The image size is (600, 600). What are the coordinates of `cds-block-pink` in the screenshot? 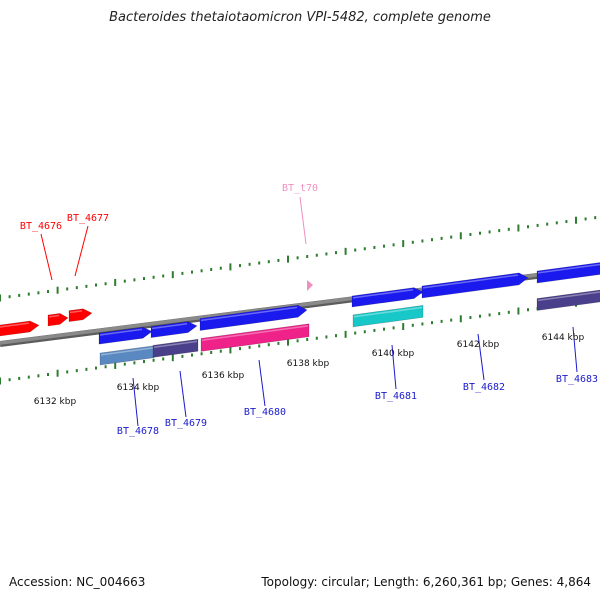 It's located at (255, 337).